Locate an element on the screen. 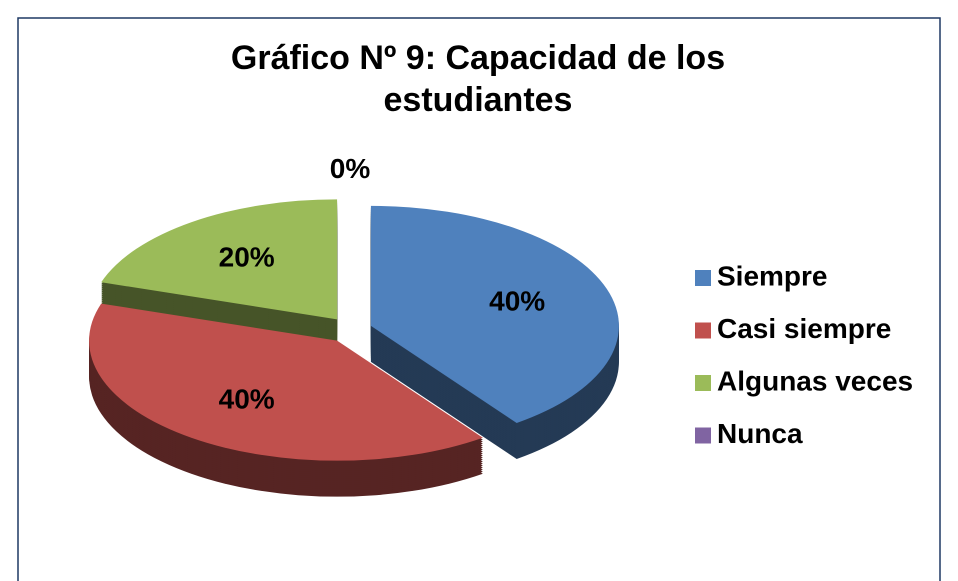  legend-label: Nunca is located at coordinates (760, 433).